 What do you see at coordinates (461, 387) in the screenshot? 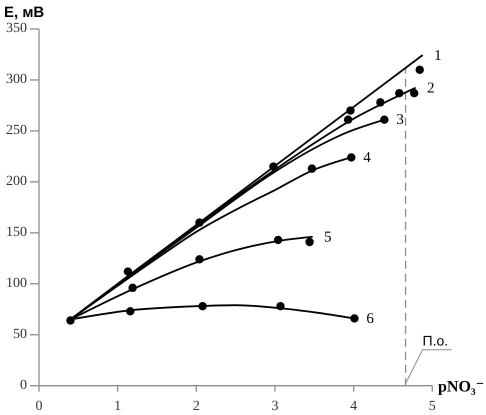
I see `x-axis-title: pNO₃⁻` at bounding box center [461, 387].